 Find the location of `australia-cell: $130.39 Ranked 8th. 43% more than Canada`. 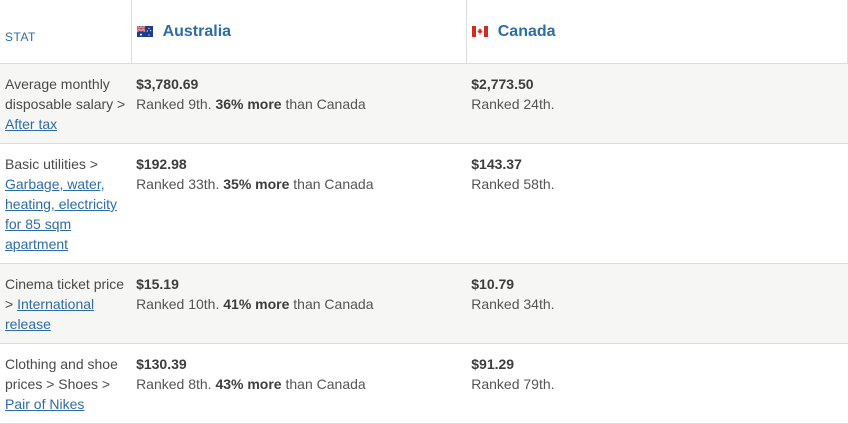

australia-cell: $130.39 Ranked 8th. 43% more than Canada is located at coordinates (299, 383).